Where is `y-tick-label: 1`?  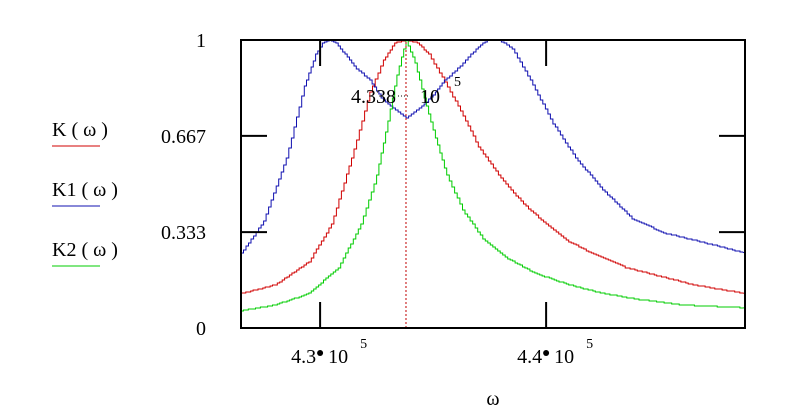 y-tick-label: 1 is located at coordinates (201, 41).